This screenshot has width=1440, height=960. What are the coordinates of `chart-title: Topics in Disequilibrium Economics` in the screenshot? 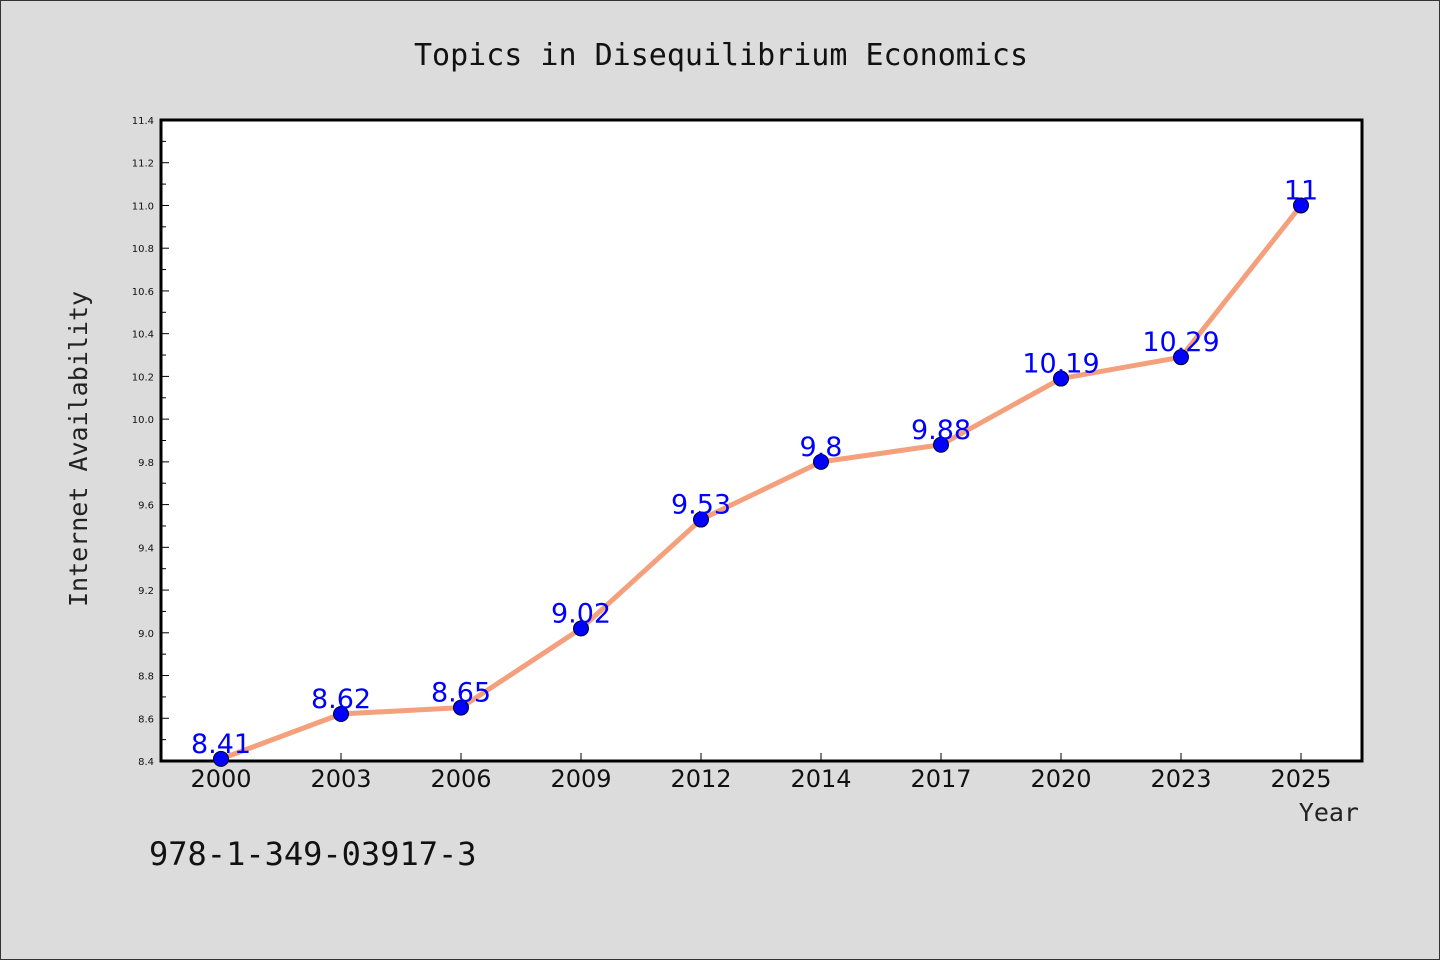 It's located at (721, 55).